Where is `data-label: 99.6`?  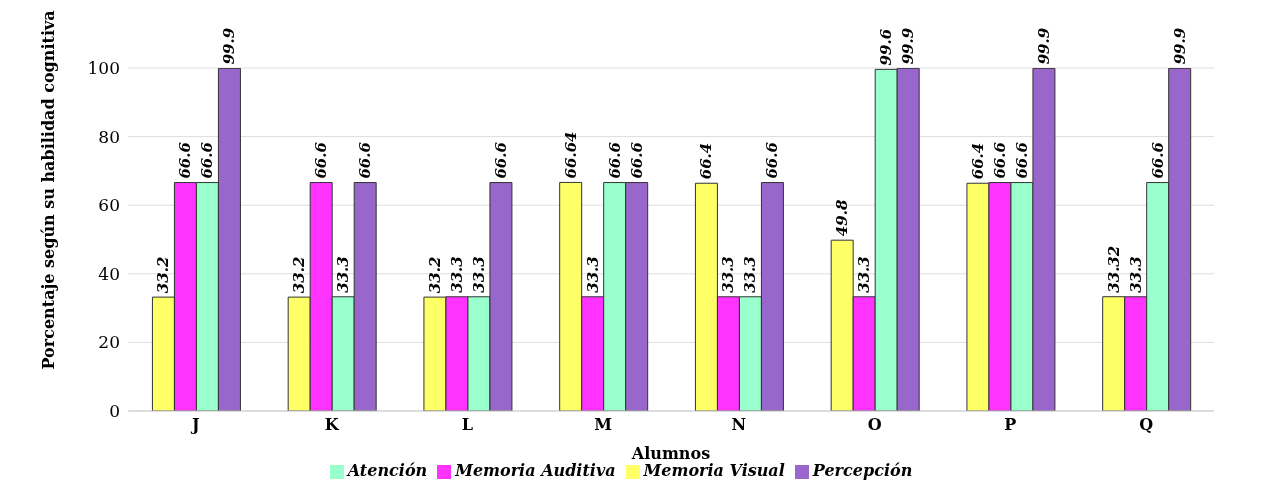 data-label: 99.6 is located at coordinates (886, 47).